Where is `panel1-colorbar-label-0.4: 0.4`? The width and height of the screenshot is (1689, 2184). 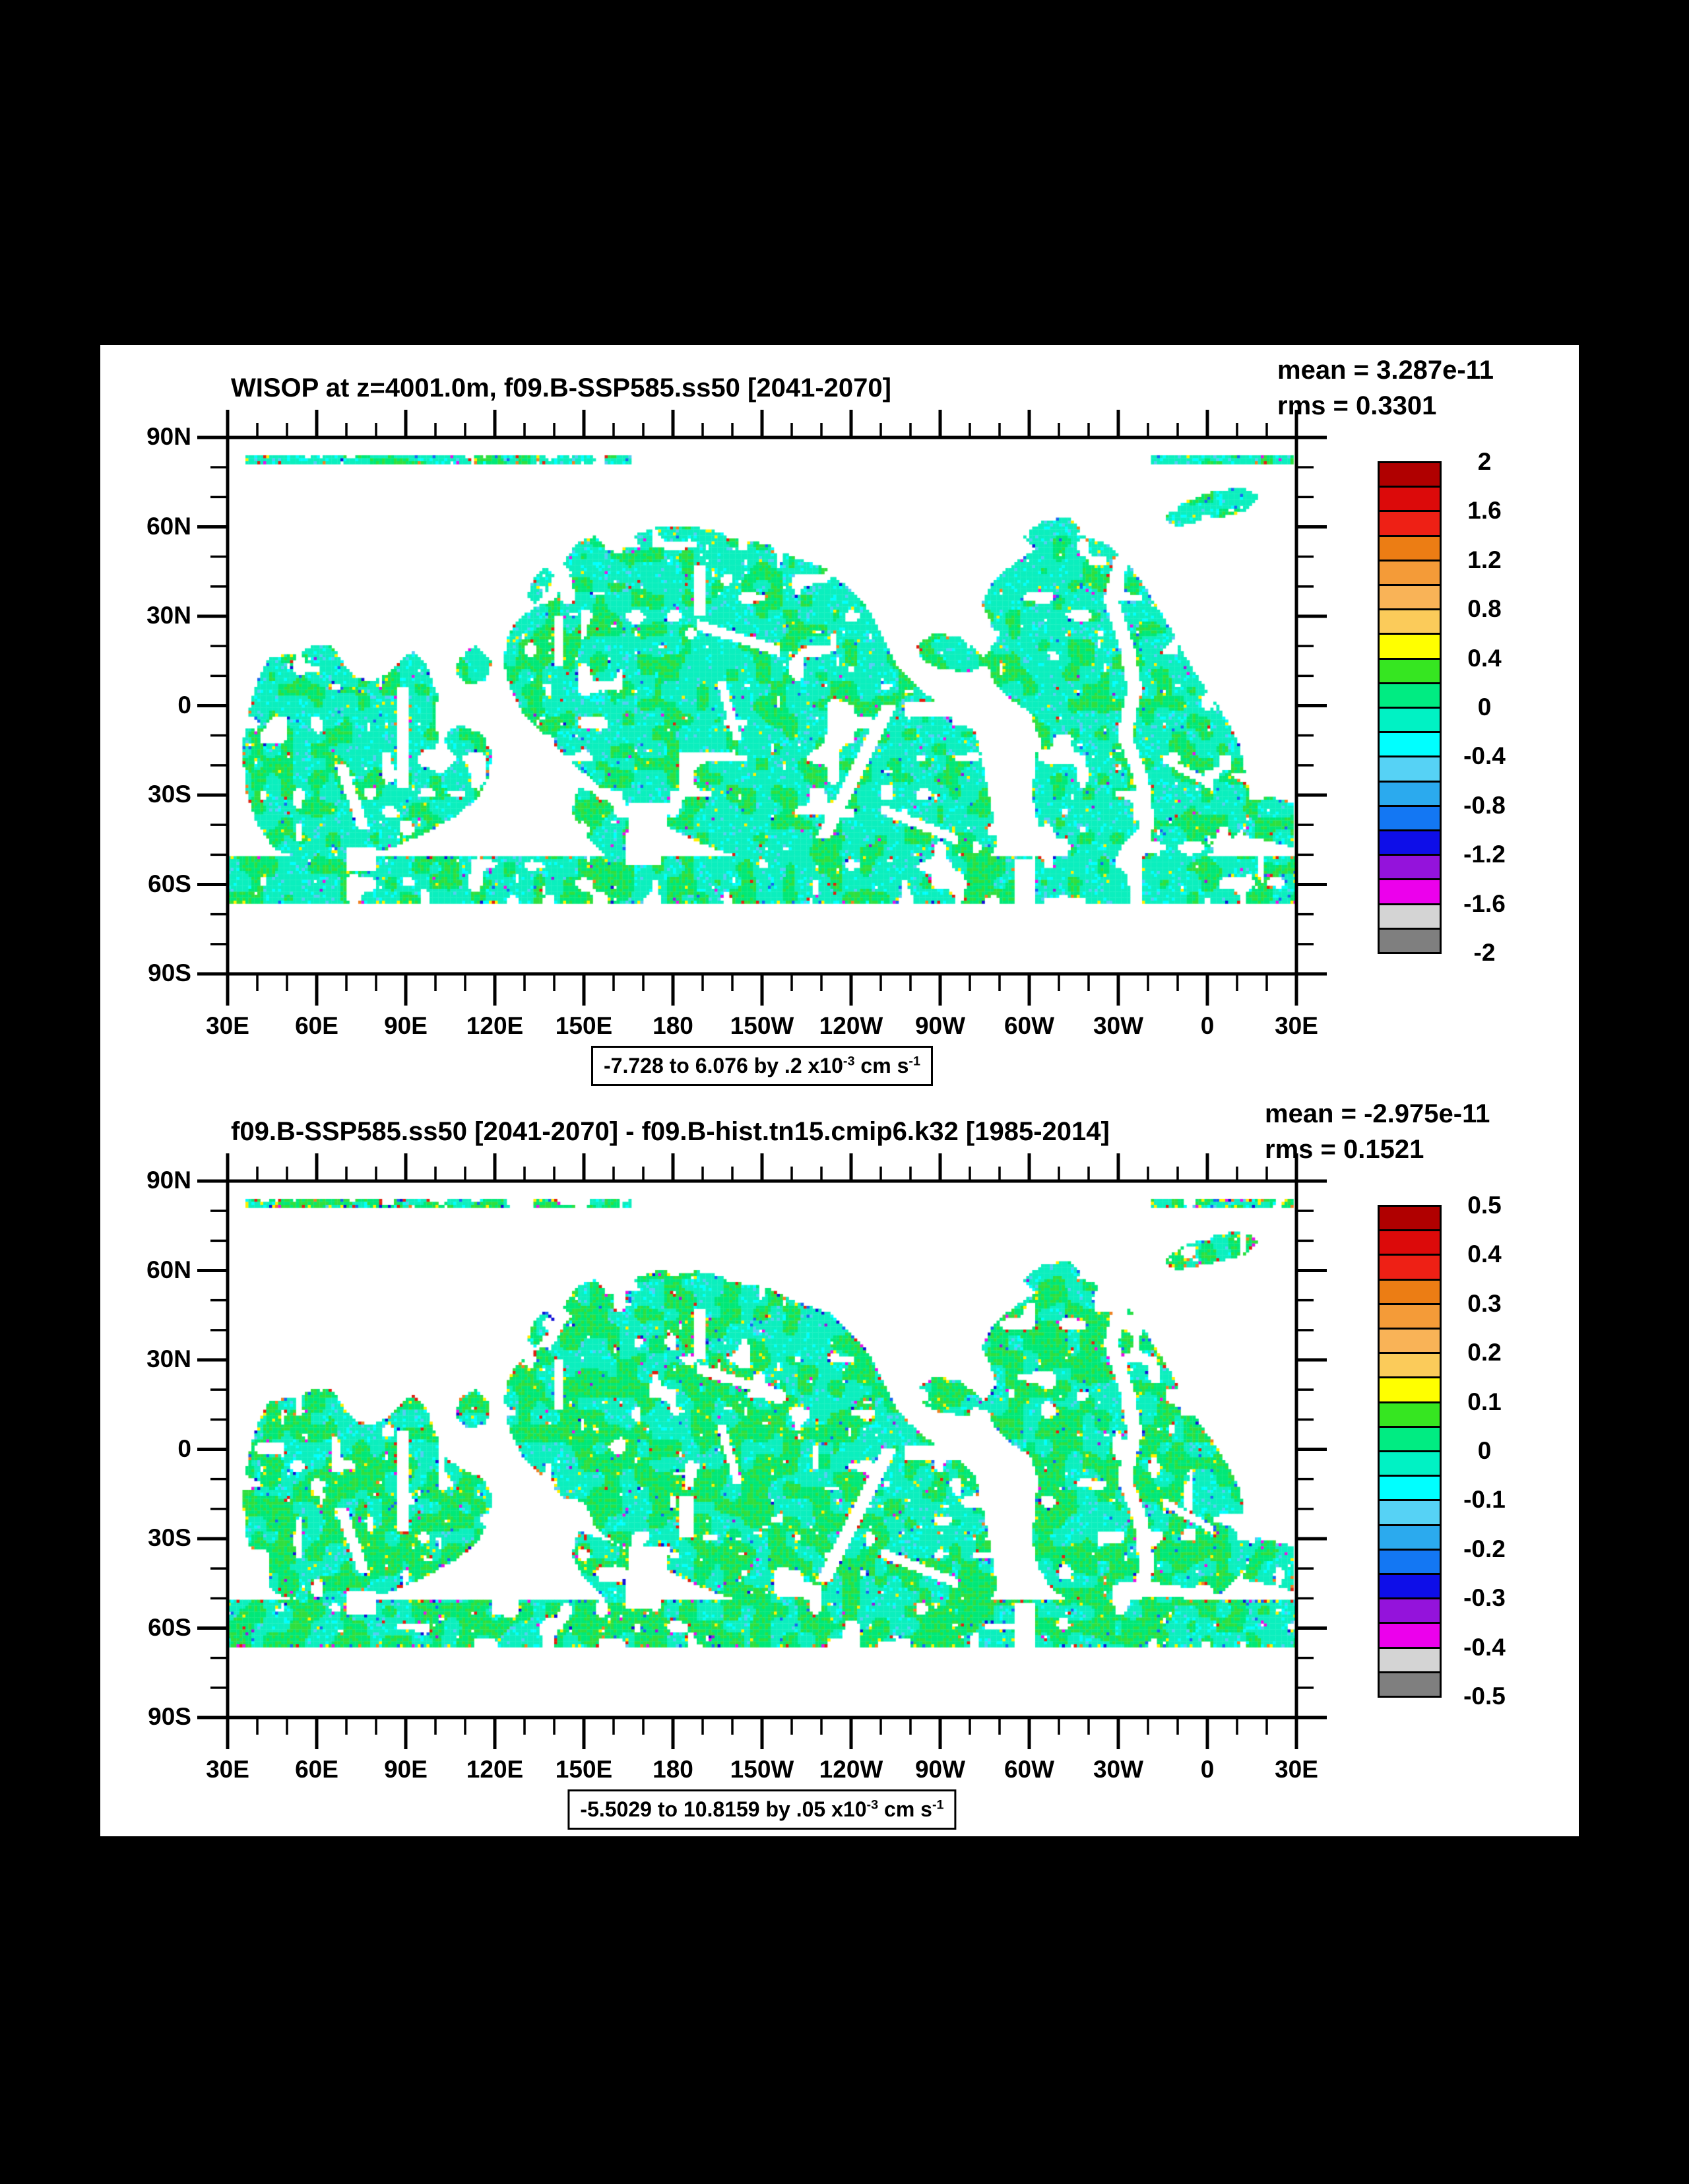
panel1-colorbar-label-0.4: 0.4 is located at coordinates (1484, 658).